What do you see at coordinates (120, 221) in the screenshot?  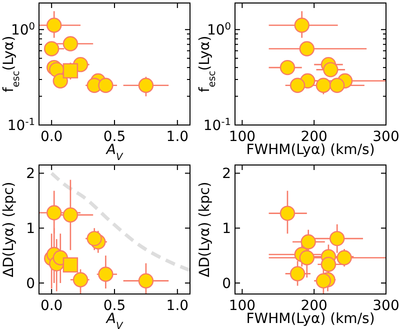 I see `line-series` at bounding box center [120, 221].